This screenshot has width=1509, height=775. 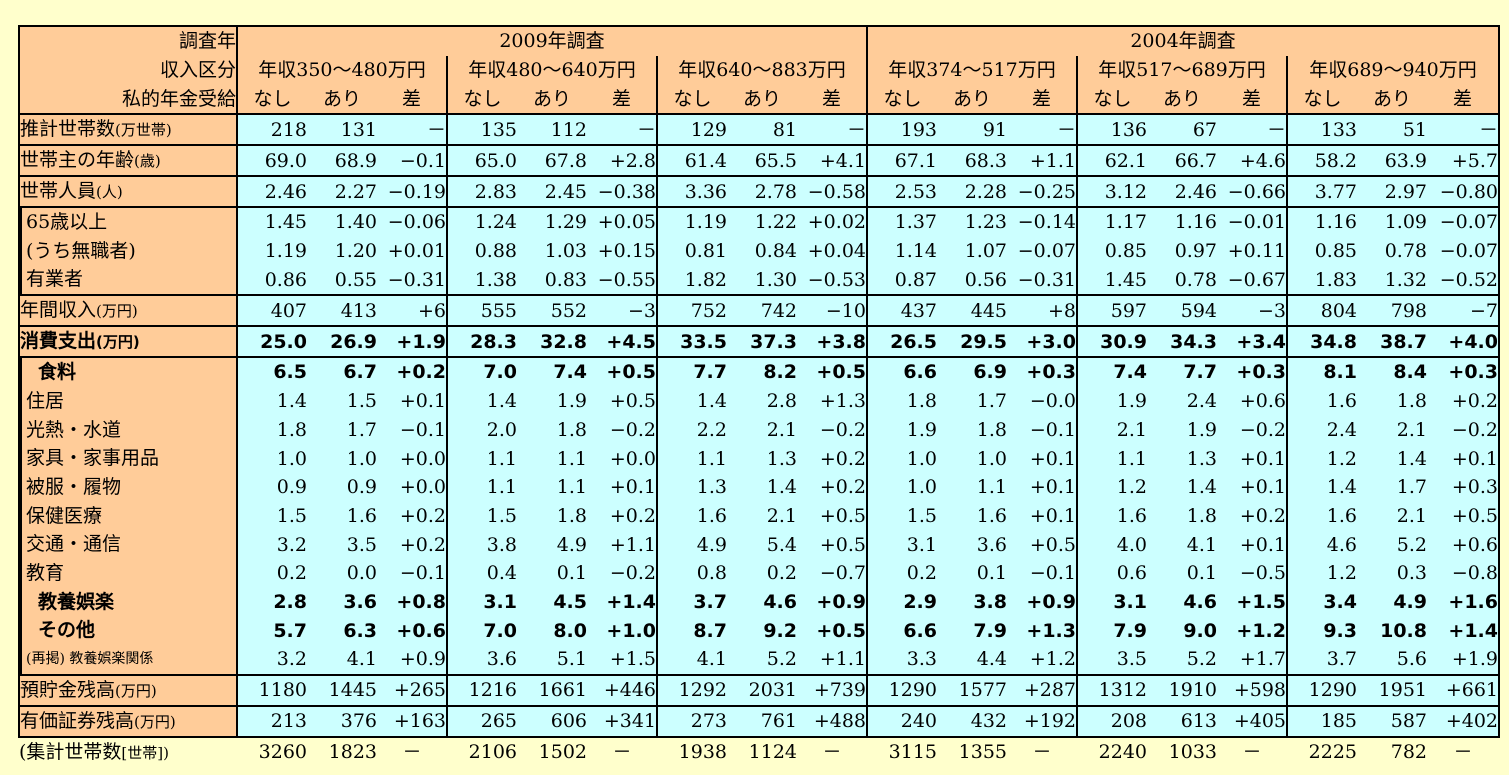 I want to click on table-cell: 782, so click(x=1392, y=751).